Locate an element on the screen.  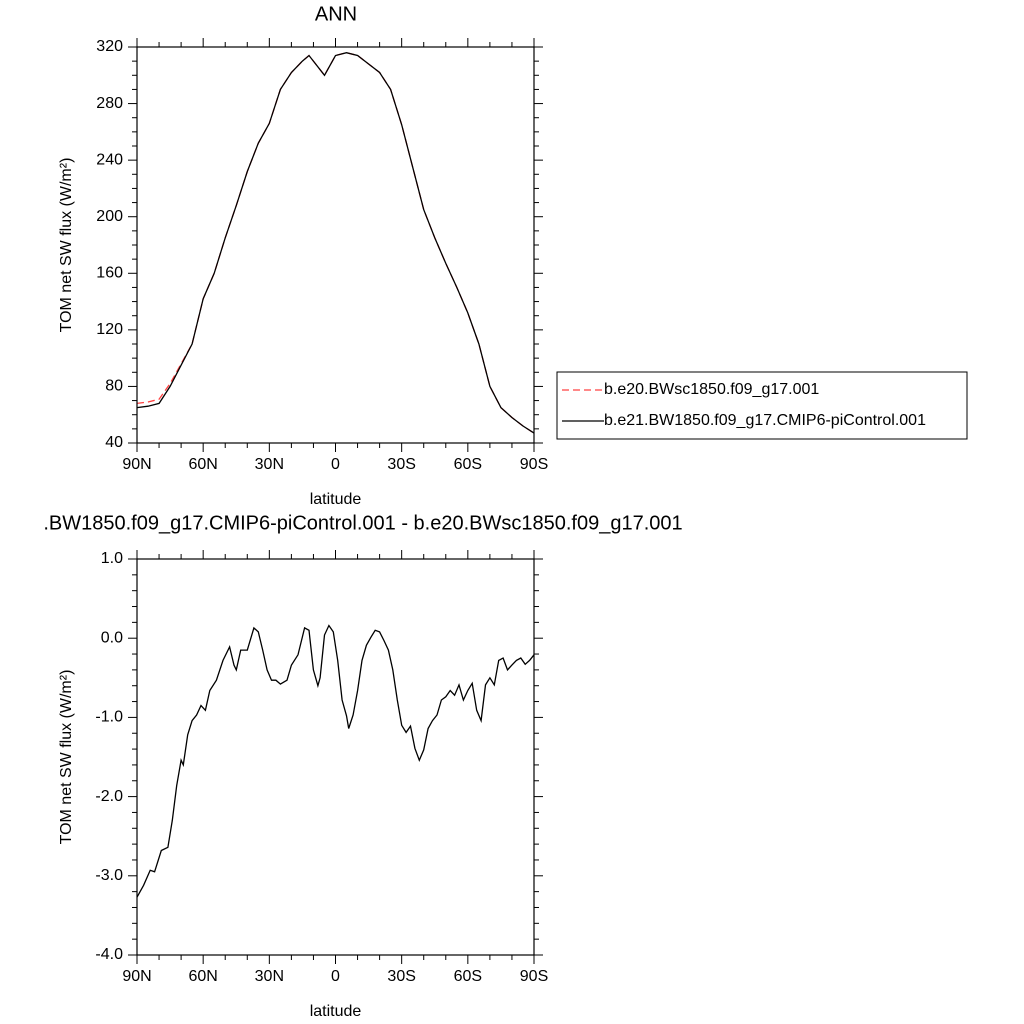
y-tick-label: 160 is located at coordinates (109, 273).